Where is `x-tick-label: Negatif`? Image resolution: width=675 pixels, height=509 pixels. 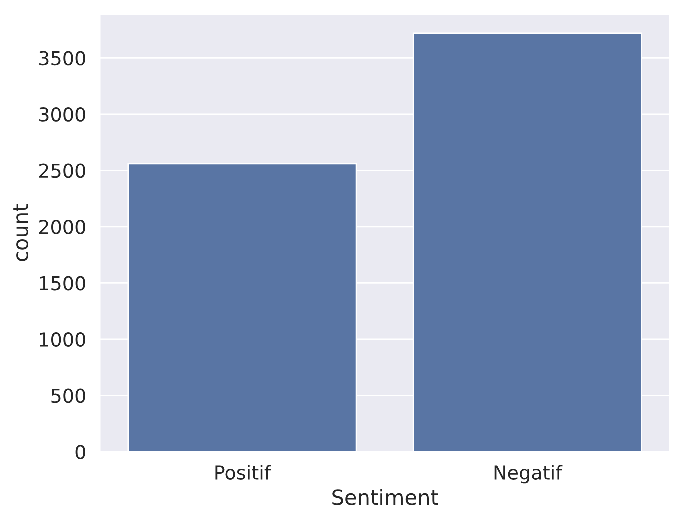 x-tick-label: Negatif is located at coordinates (528, 474).